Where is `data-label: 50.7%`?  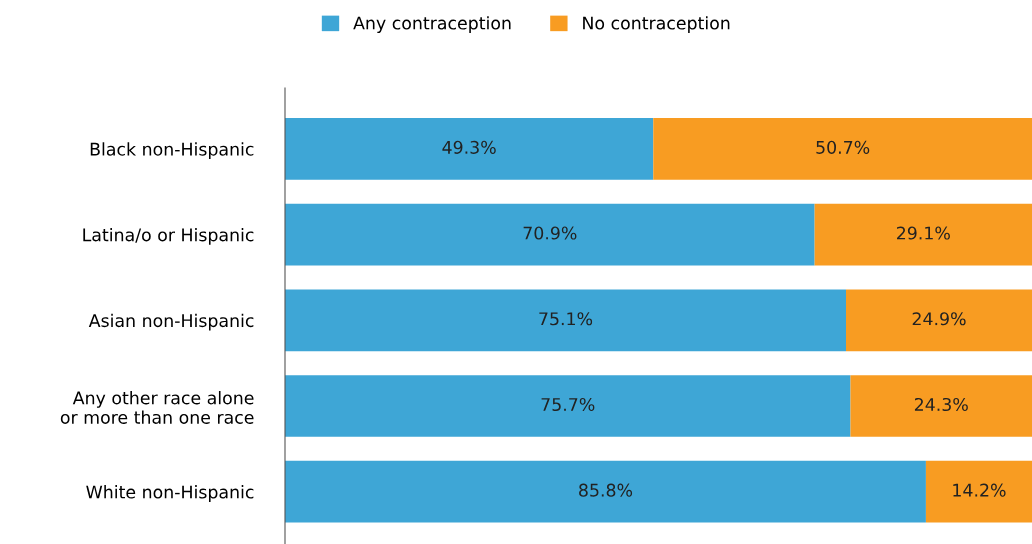
data-label: 50.7% is located at coordinates (843, 147).